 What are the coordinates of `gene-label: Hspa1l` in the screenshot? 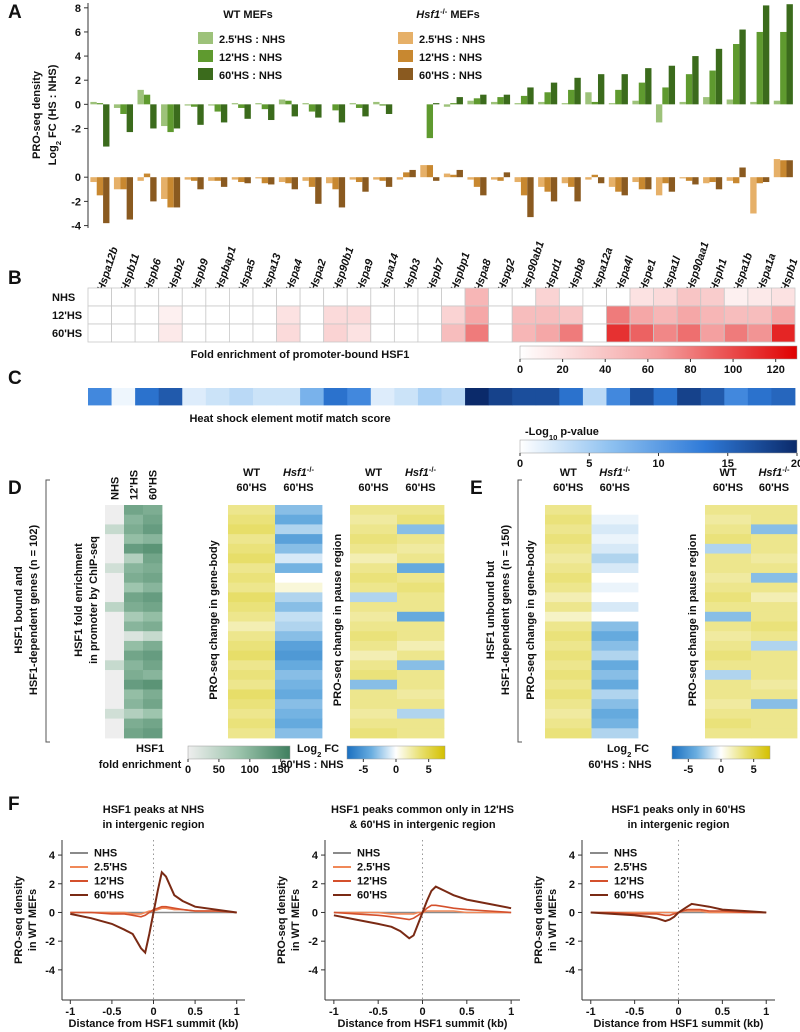 It's located at (672, 273).